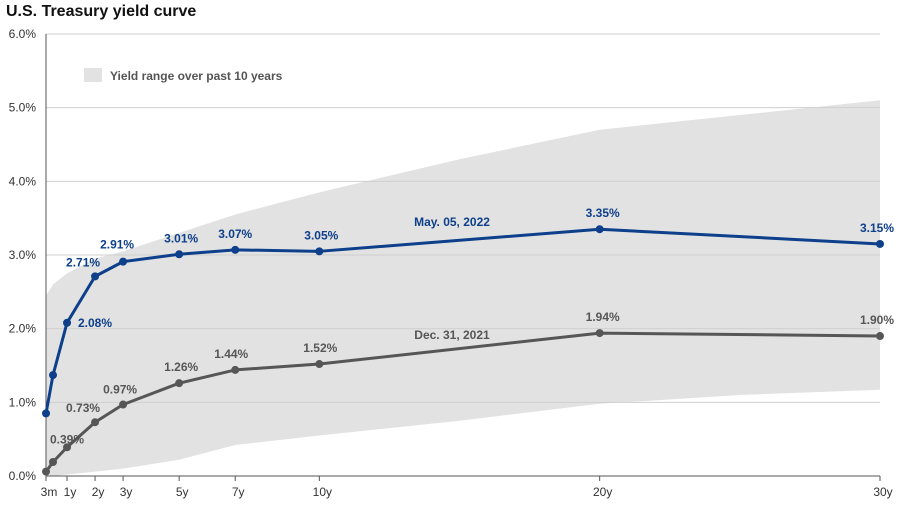 This screenshot has width=898, height=506. What do you see at coordinates (117, 245) in the screenshot?
I see `data-label: 2.91%` at bounding box center [117, 245].